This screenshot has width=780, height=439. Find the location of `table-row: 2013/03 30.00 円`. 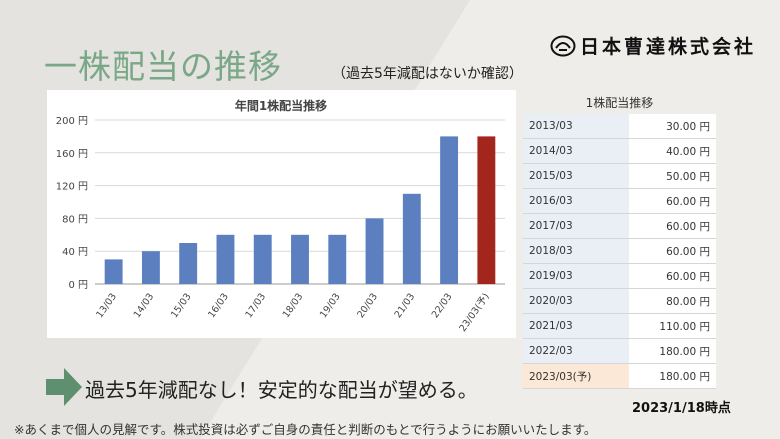

table-row: 2013/03 30.00 円 is located at coordinates (619, 126).